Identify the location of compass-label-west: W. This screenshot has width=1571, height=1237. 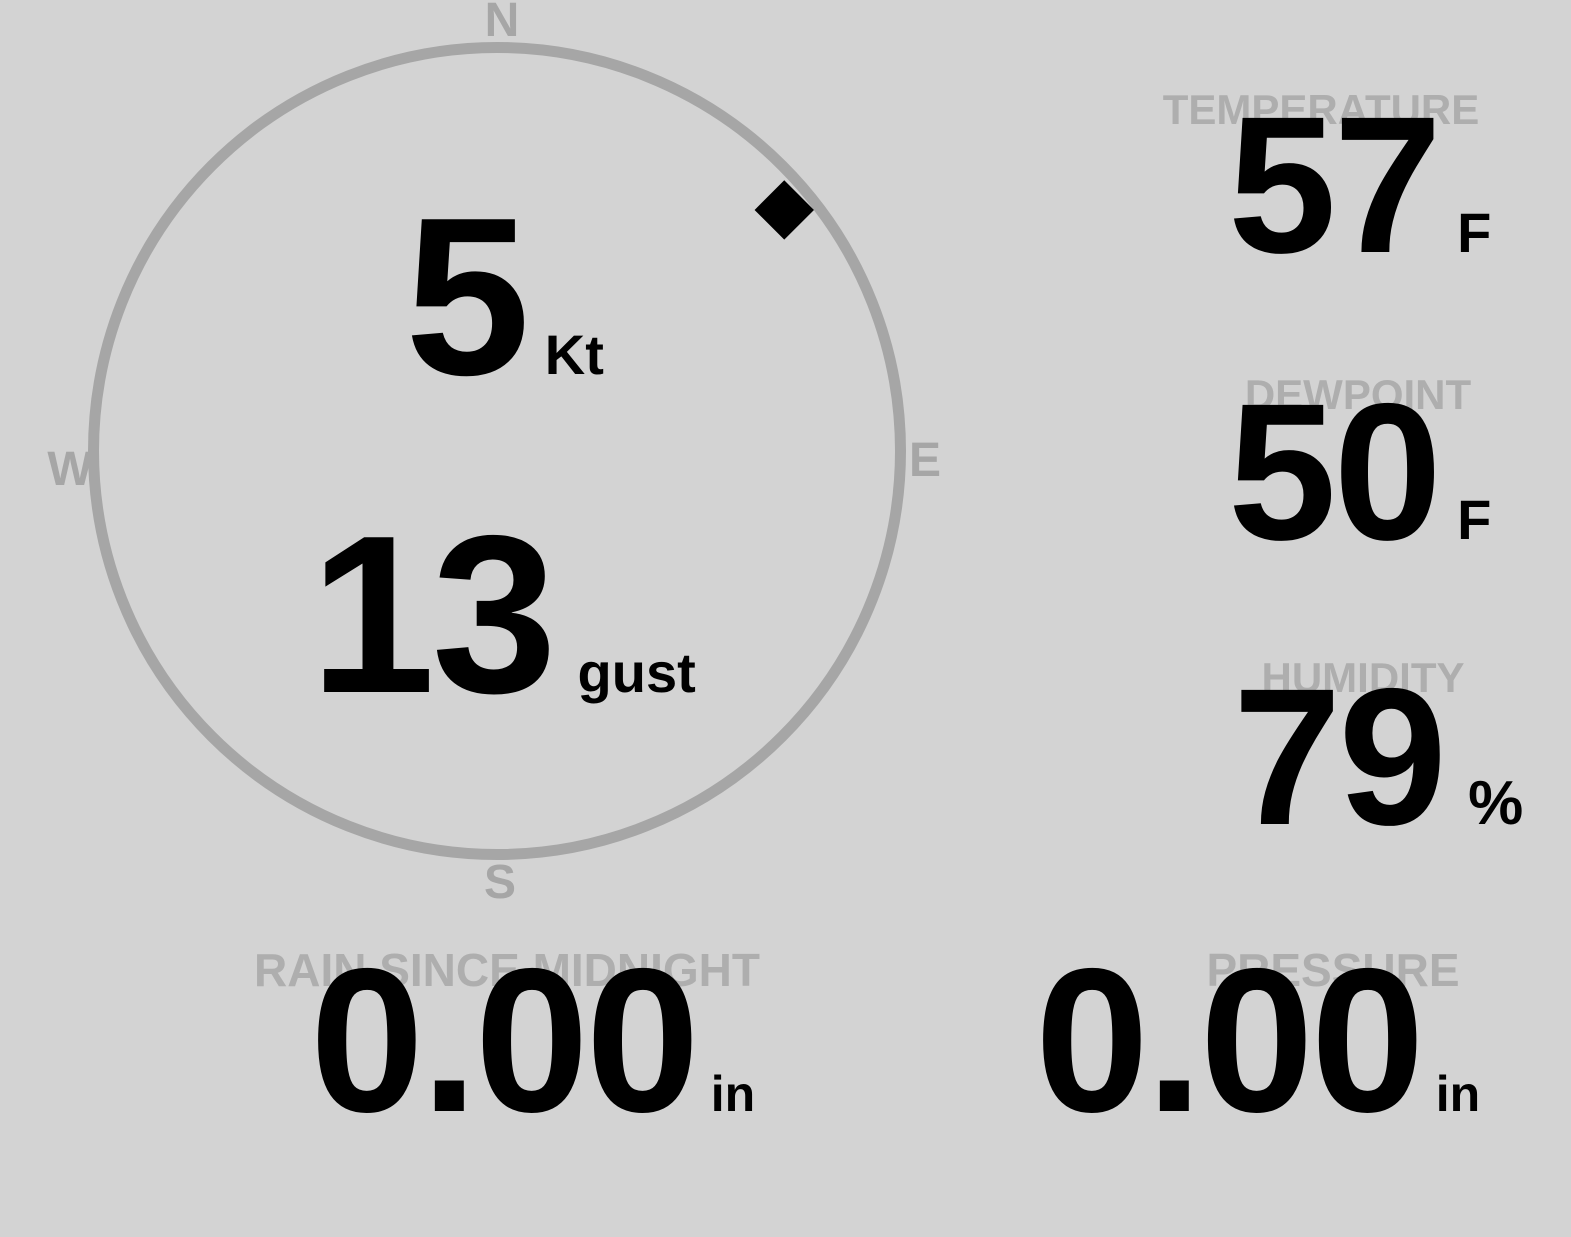
(70, 469).